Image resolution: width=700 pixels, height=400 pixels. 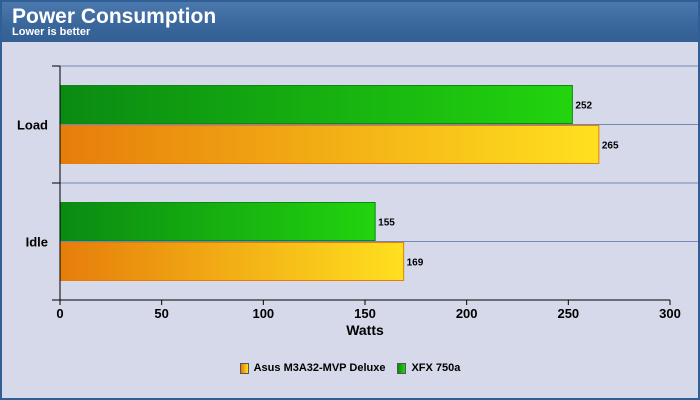 I want to click on chart-legend: Asus M3A32-MVP Deluxe XFX 750a, so click(x=350, y=368).